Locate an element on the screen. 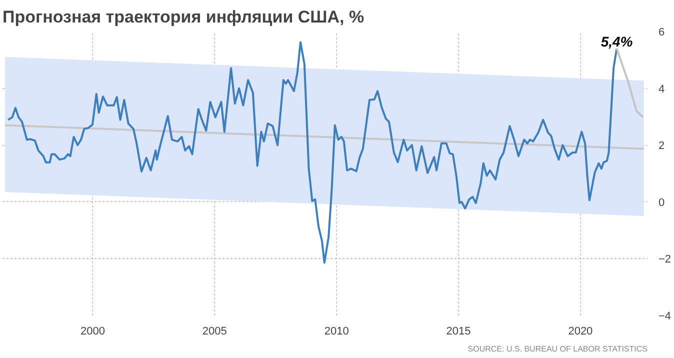 The height and width of the screenshot is (358, 674). y-tick-label: −2 is located at coordinates (665, 260).